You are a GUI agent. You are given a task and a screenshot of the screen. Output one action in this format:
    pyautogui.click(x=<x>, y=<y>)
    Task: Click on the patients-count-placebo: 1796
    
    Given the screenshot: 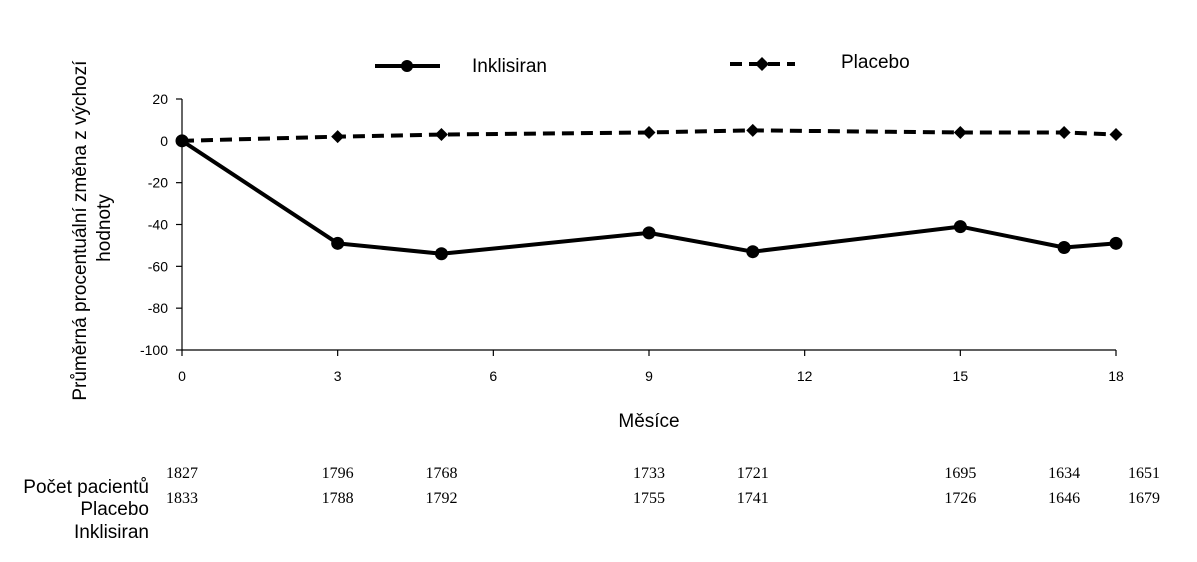 What is the action you would take?
    pyautogui.click(x=338, y=473)
    